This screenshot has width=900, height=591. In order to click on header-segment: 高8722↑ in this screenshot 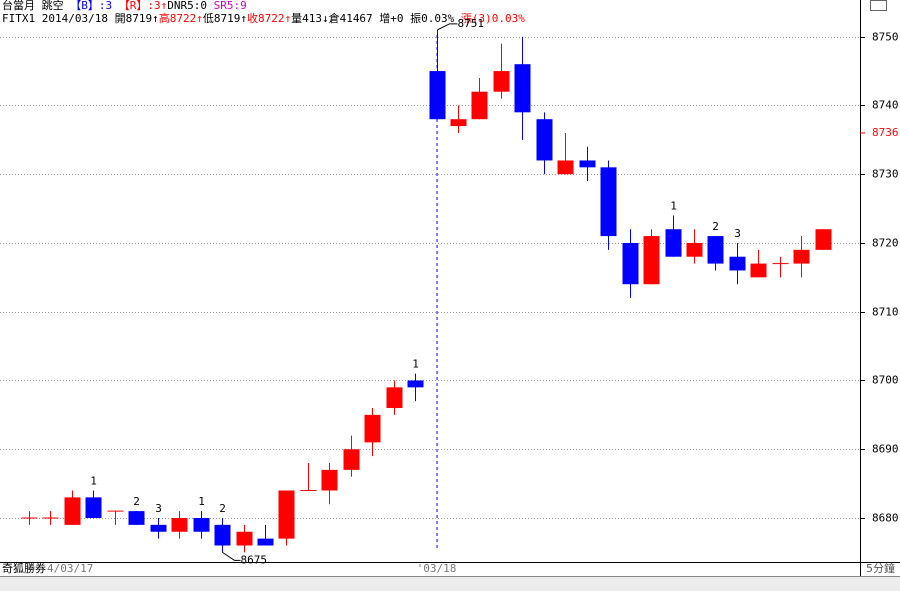, I will do `click(181, 18)`.